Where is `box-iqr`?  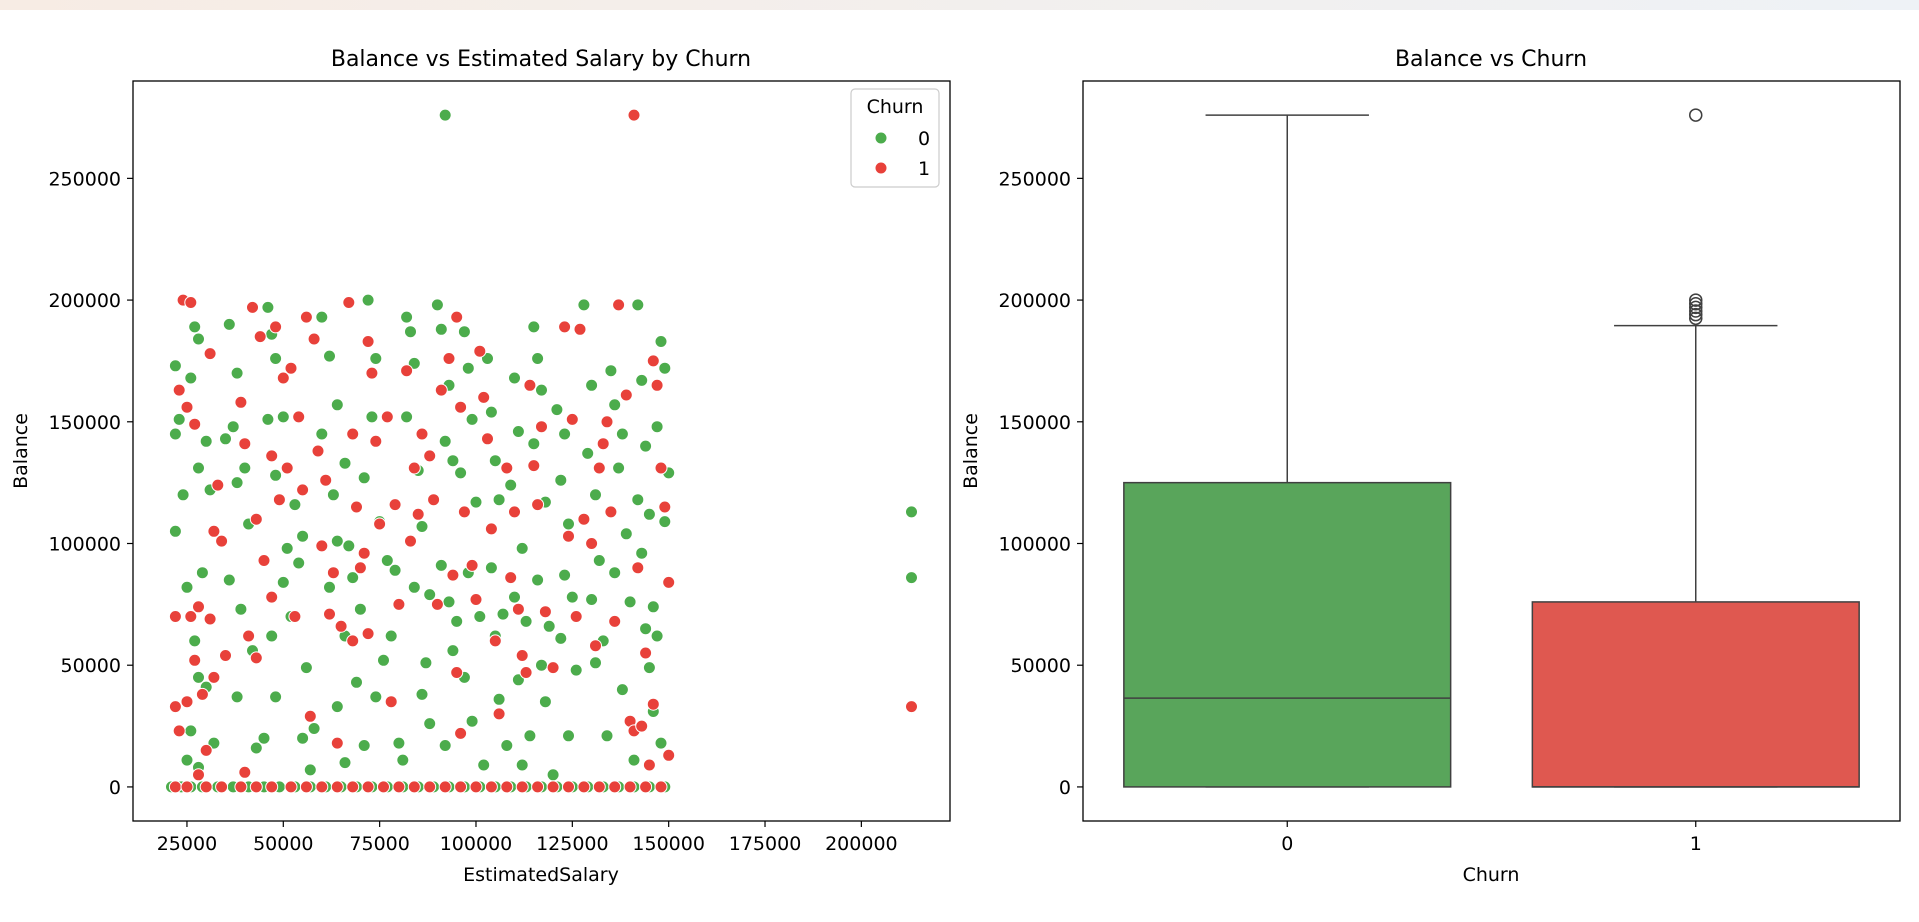
box-iqr is located at coordinates (1695, 694).